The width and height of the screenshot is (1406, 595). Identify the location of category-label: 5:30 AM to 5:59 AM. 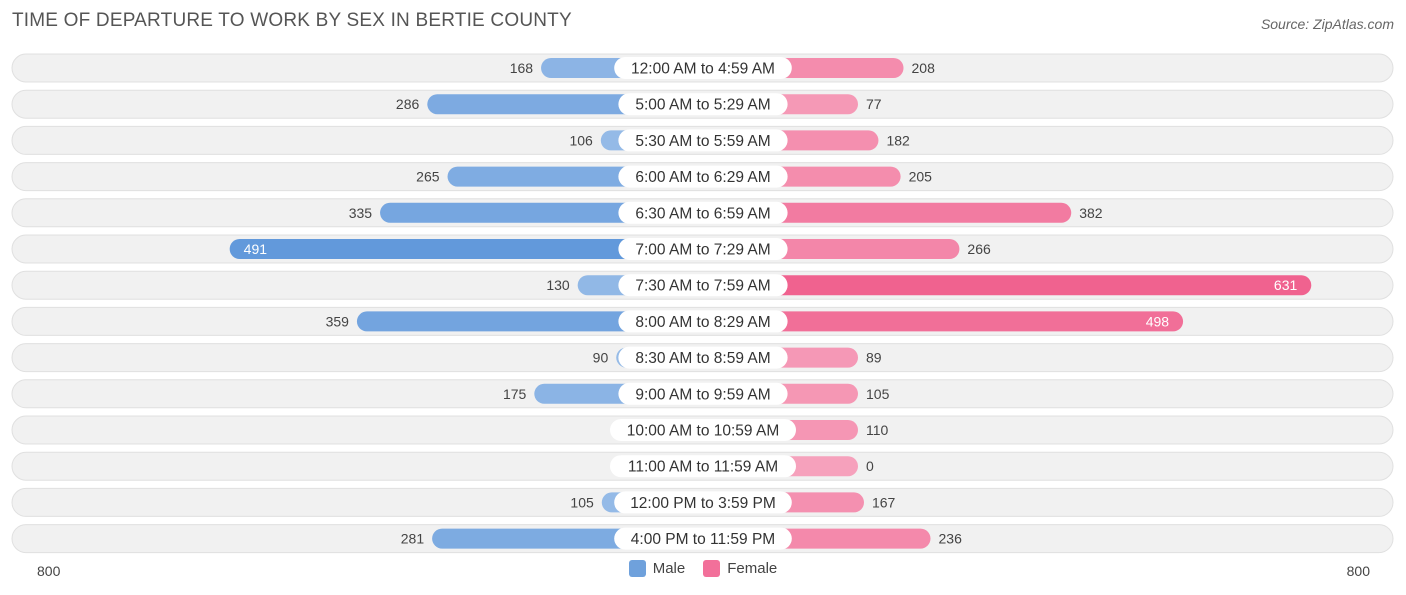
(702, 141).